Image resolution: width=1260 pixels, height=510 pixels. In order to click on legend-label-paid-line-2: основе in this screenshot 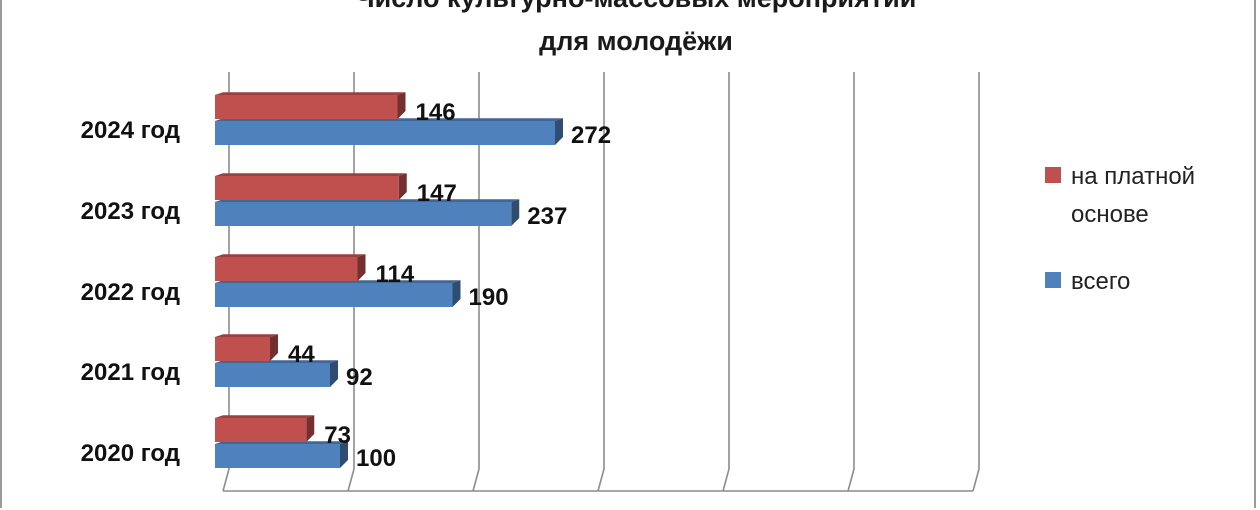, I will do `click(1110, 214)`.